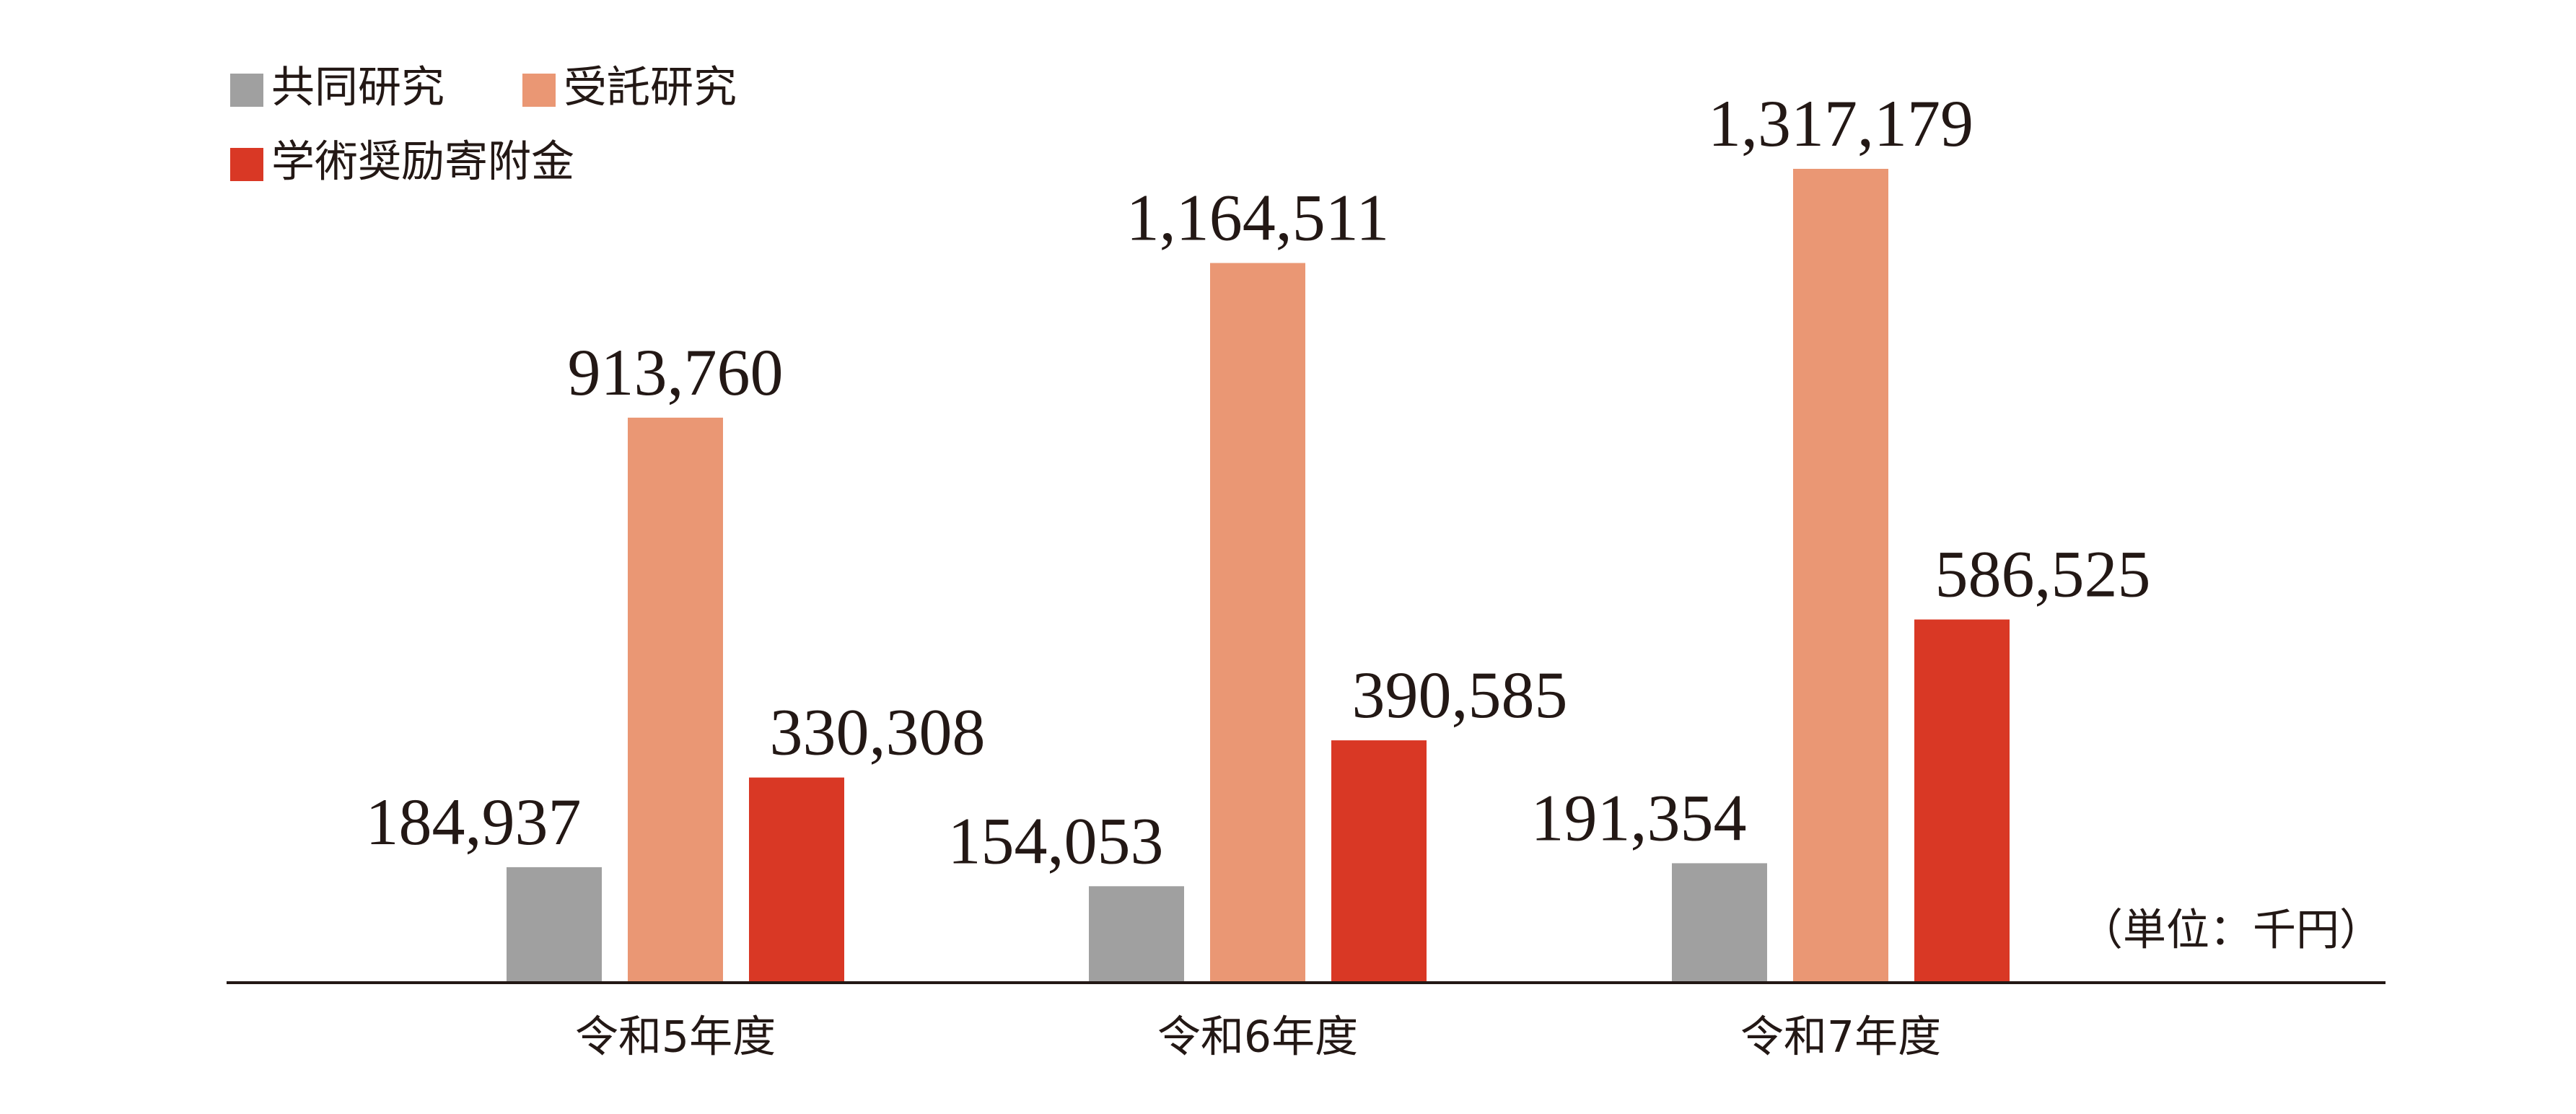  I want to click on value-label: 390,585, so click(1460, 695).